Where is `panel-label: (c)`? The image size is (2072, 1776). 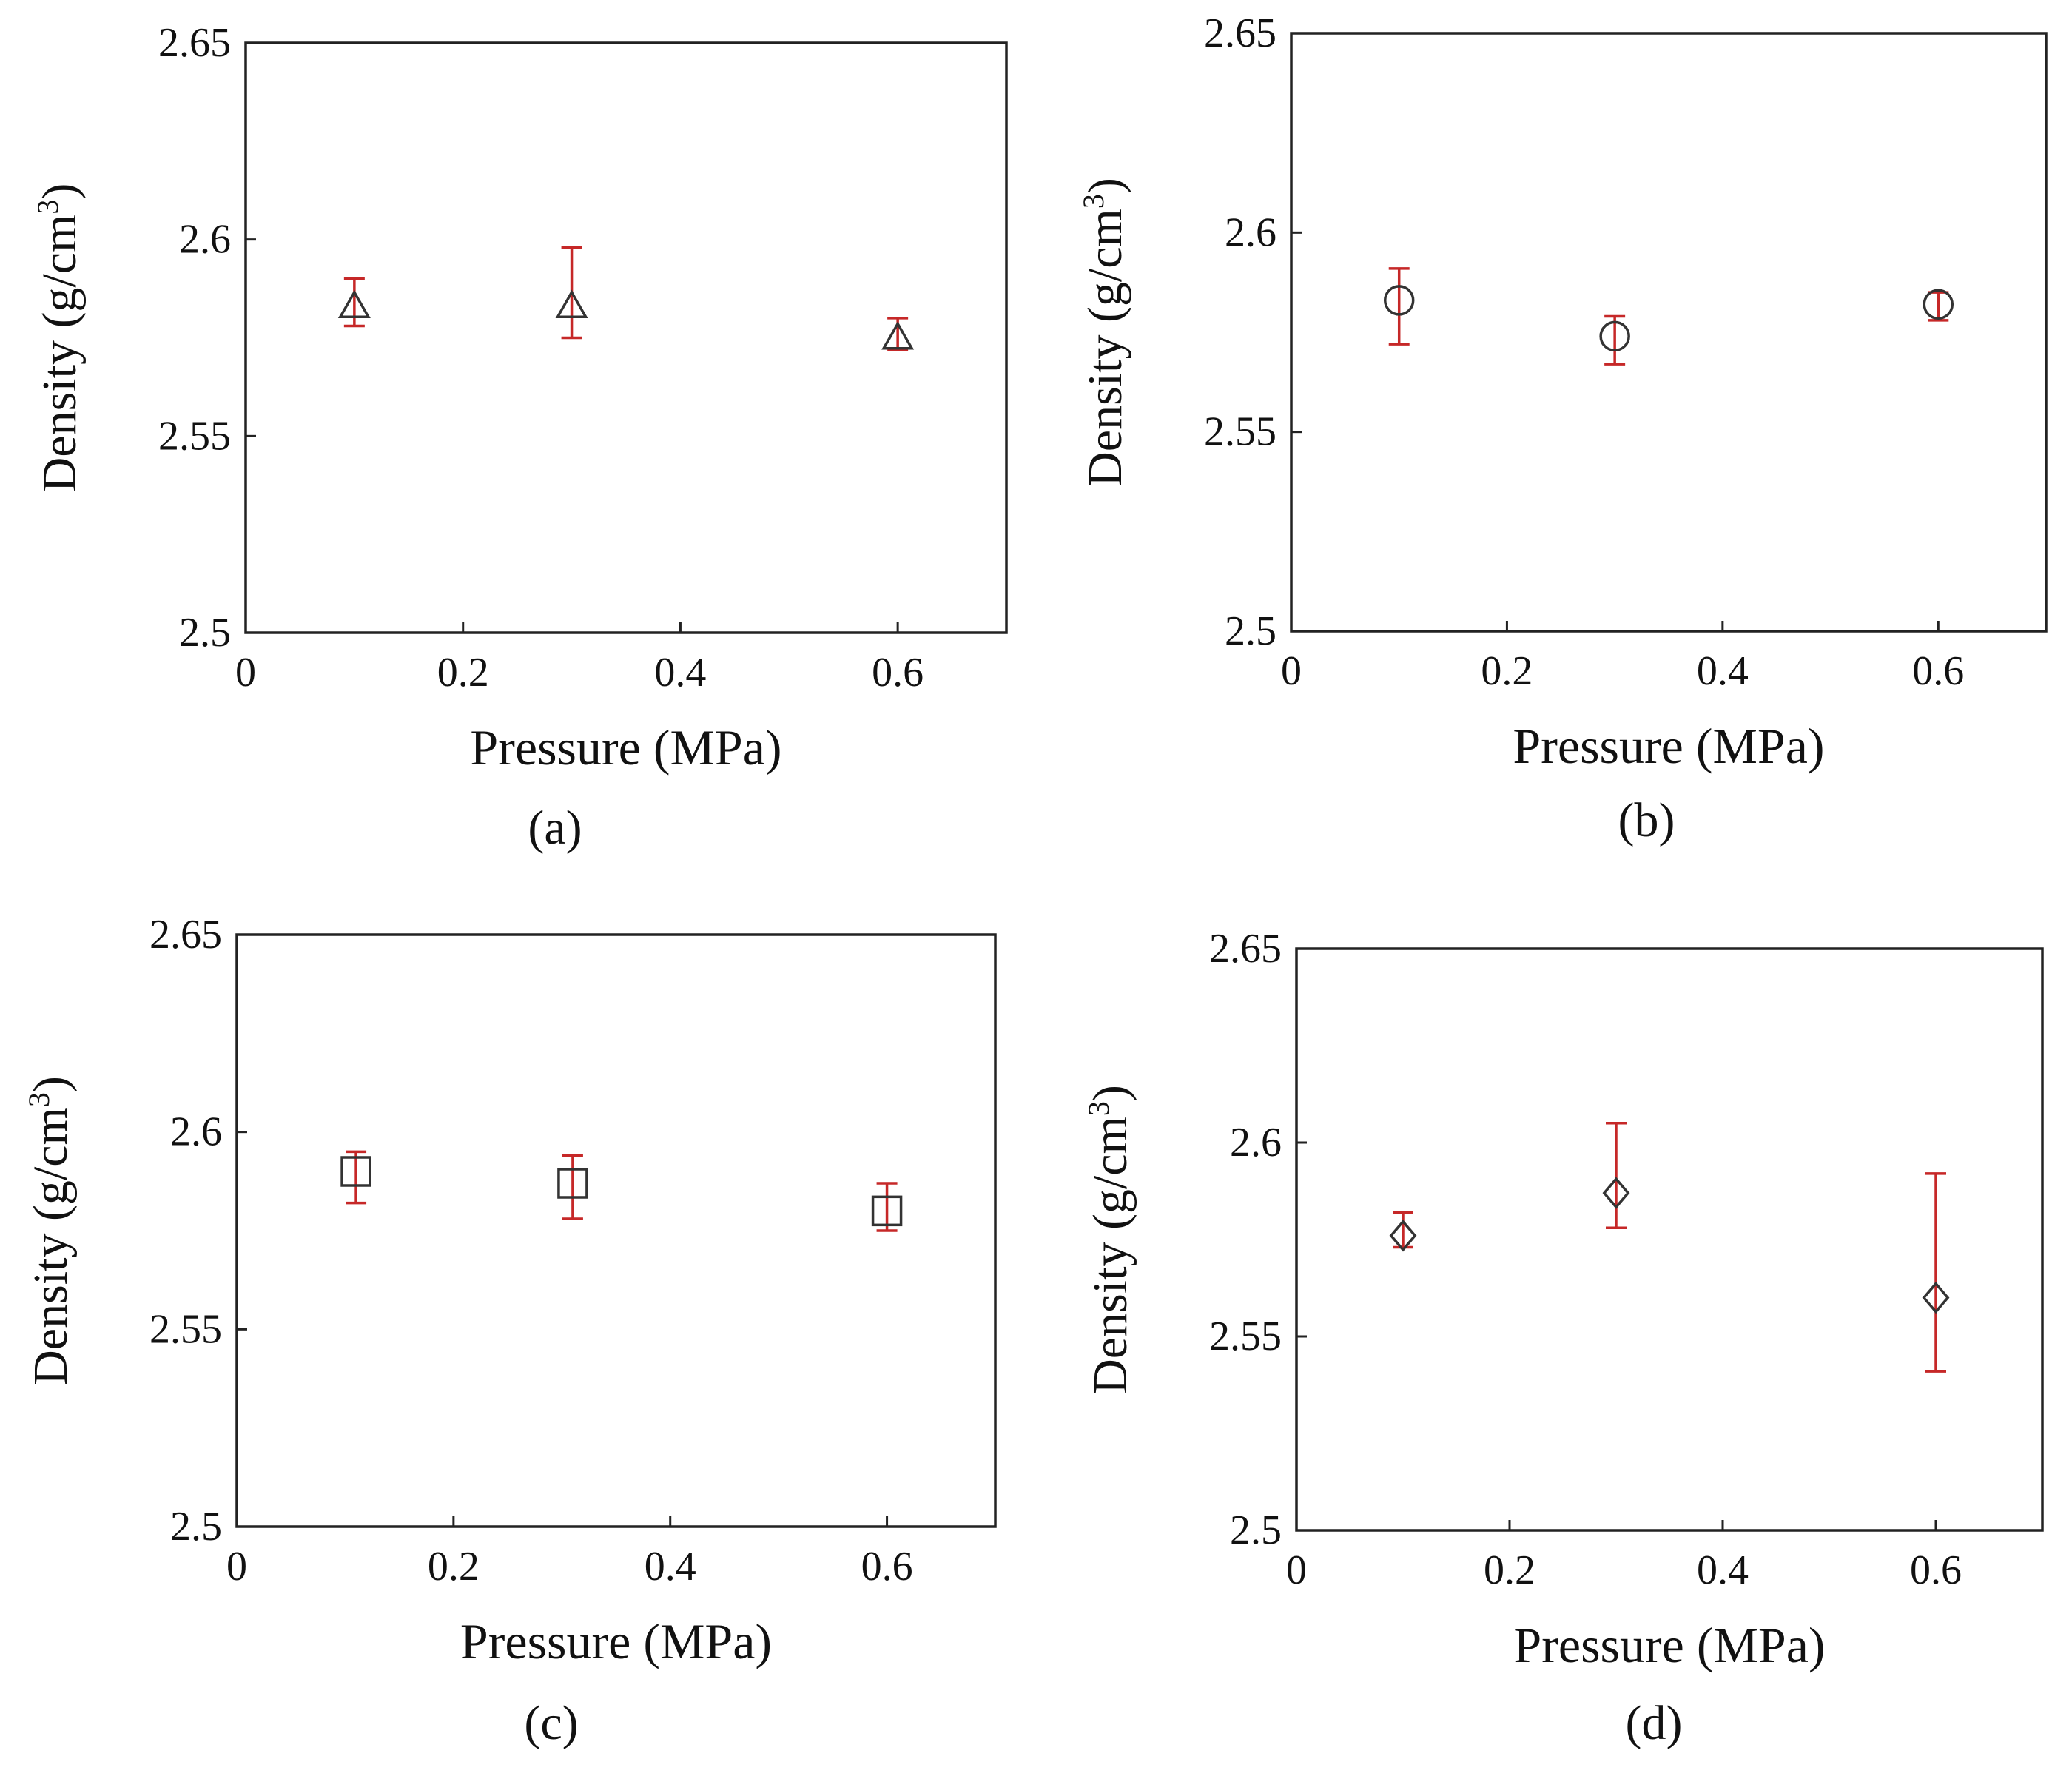 panel-label: (c) is located at coordinates (551, 1723).